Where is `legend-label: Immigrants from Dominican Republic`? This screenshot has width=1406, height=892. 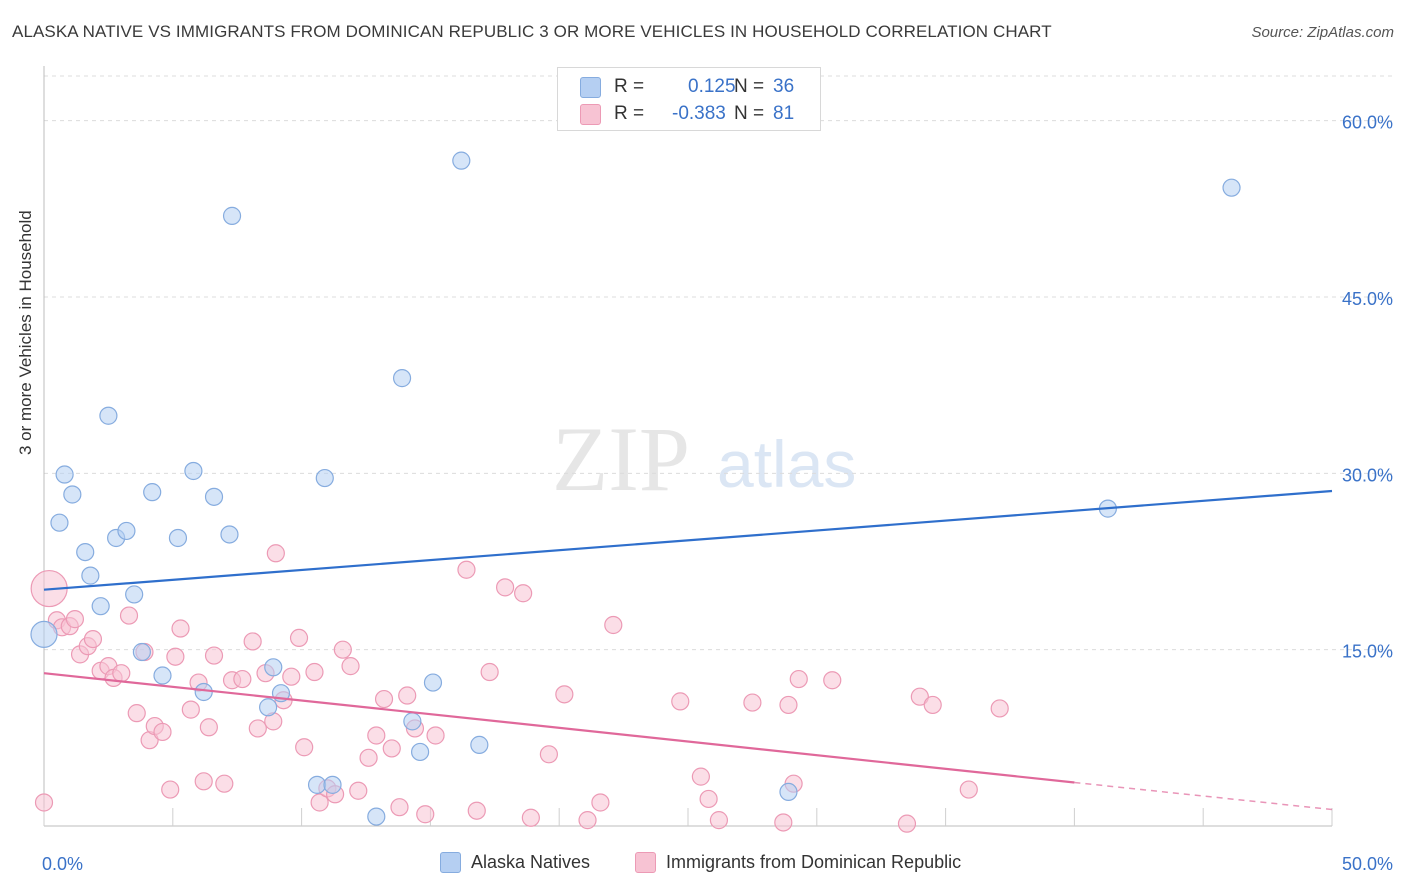 legend-label: Immigrants from Dominican Republic is located at coordinates (814, 862).